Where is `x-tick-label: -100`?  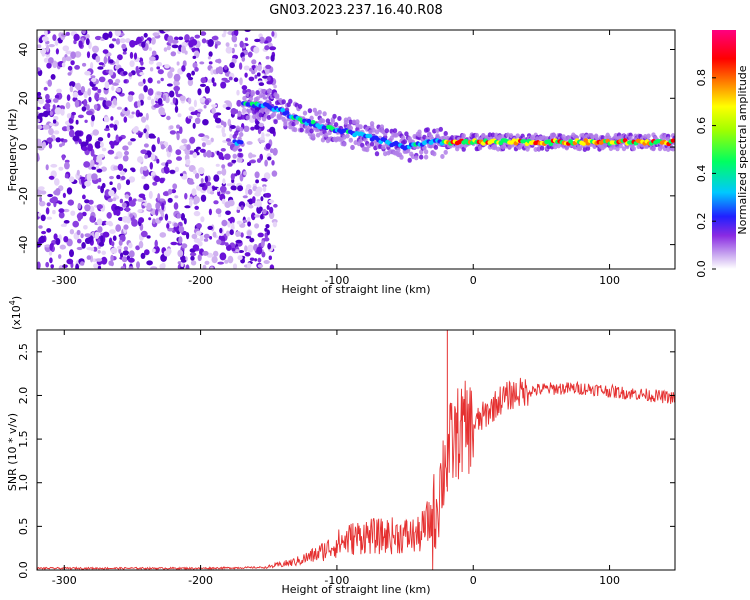 x-tick-label: -100 is located at coordinates (336, 580).